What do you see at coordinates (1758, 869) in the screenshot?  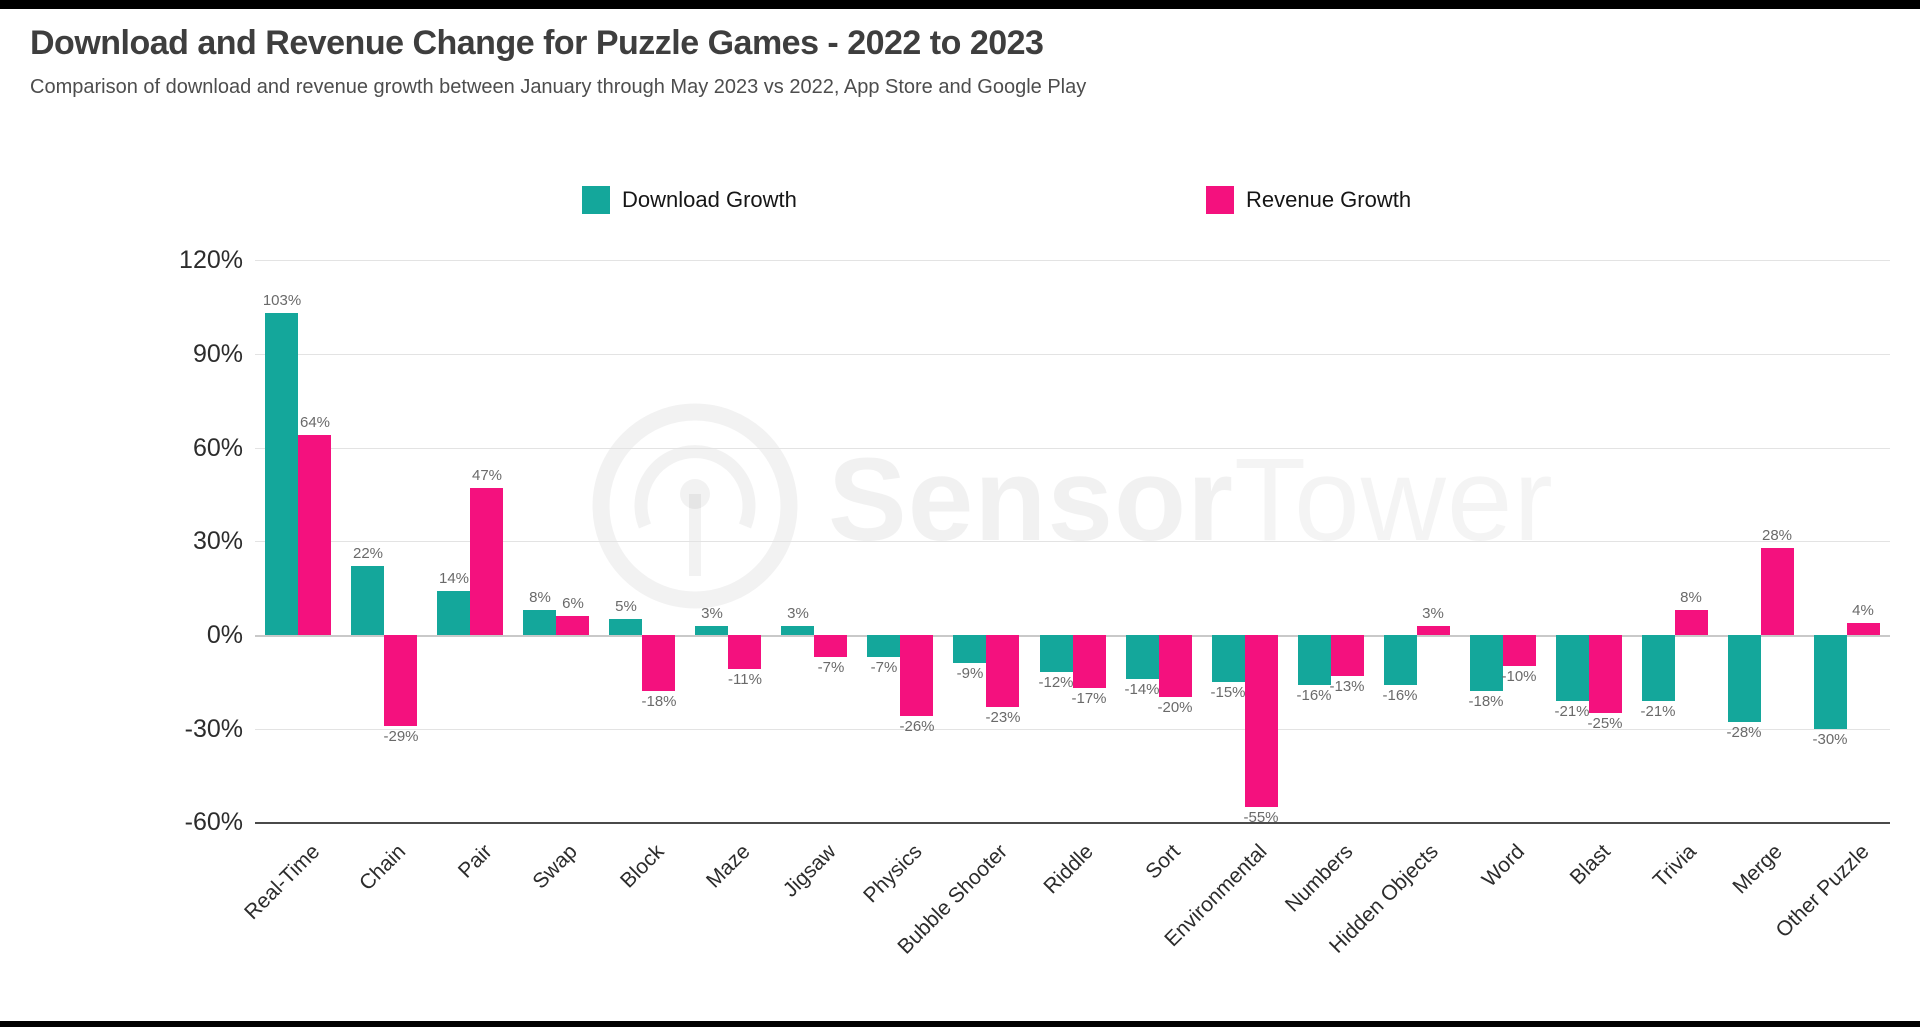 I see `category-label: Merge` at bounding box center [1758, 869].